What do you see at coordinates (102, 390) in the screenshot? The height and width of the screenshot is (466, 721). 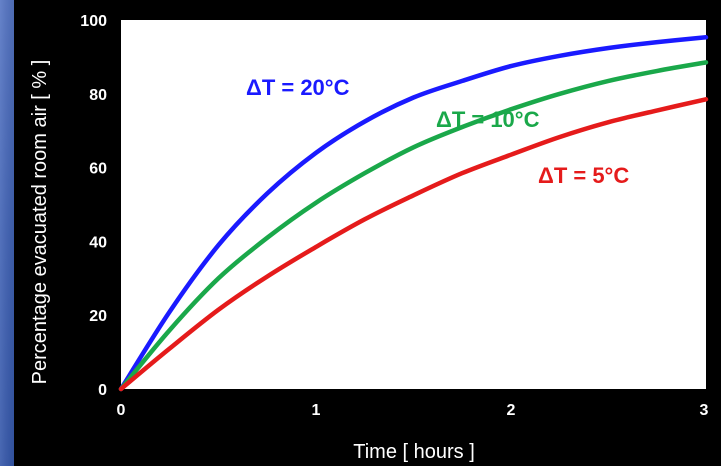 I see `y-tick-label: 0` at bounding box center [102, 390].